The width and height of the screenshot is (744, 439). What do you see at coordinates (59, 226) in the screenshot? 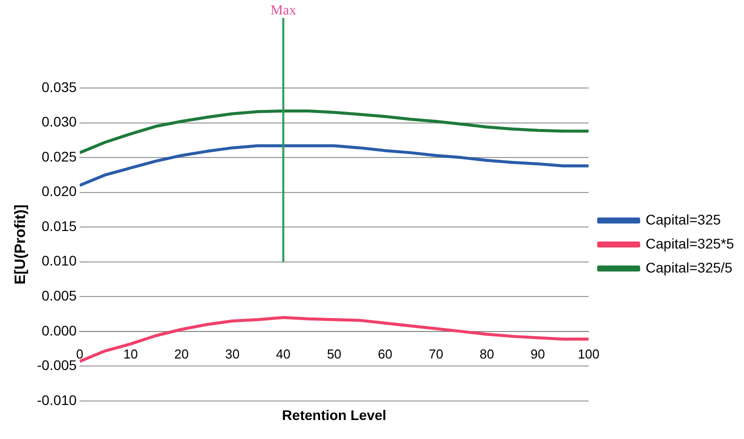
I see `y-tick-label: 0.015` at bounding box center [59, 226].